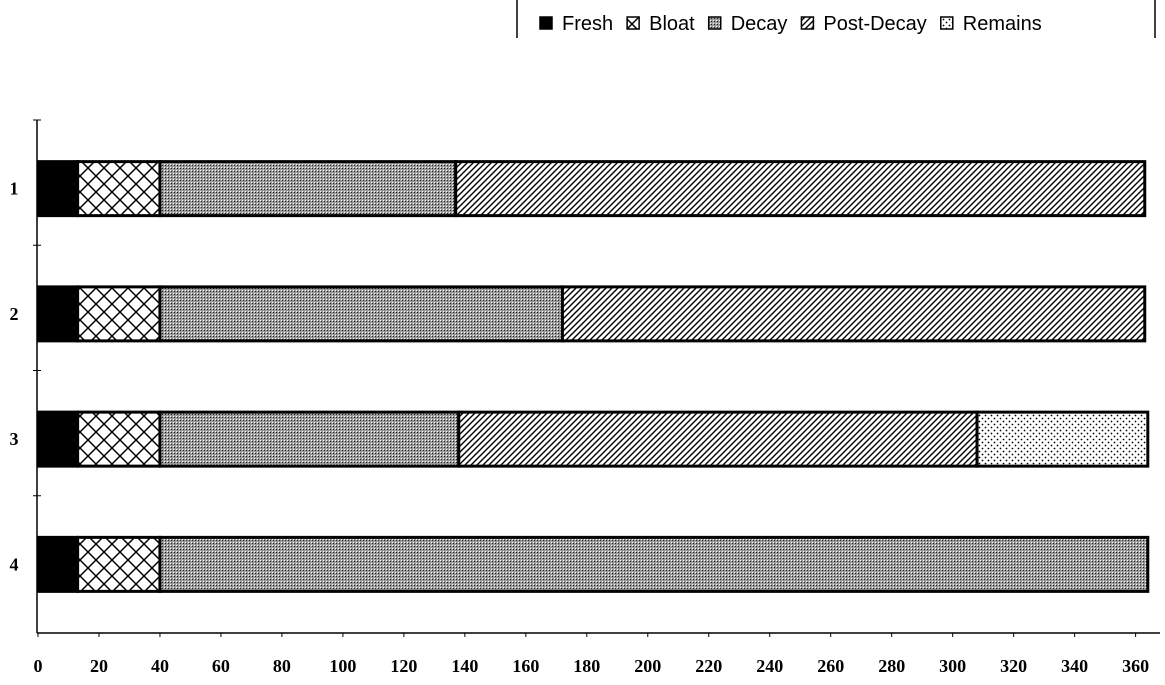  What do you see at coordinates (587, 24) in the screenshot?
I see `legend-label: Fresh` at bounding box center [587, 24].